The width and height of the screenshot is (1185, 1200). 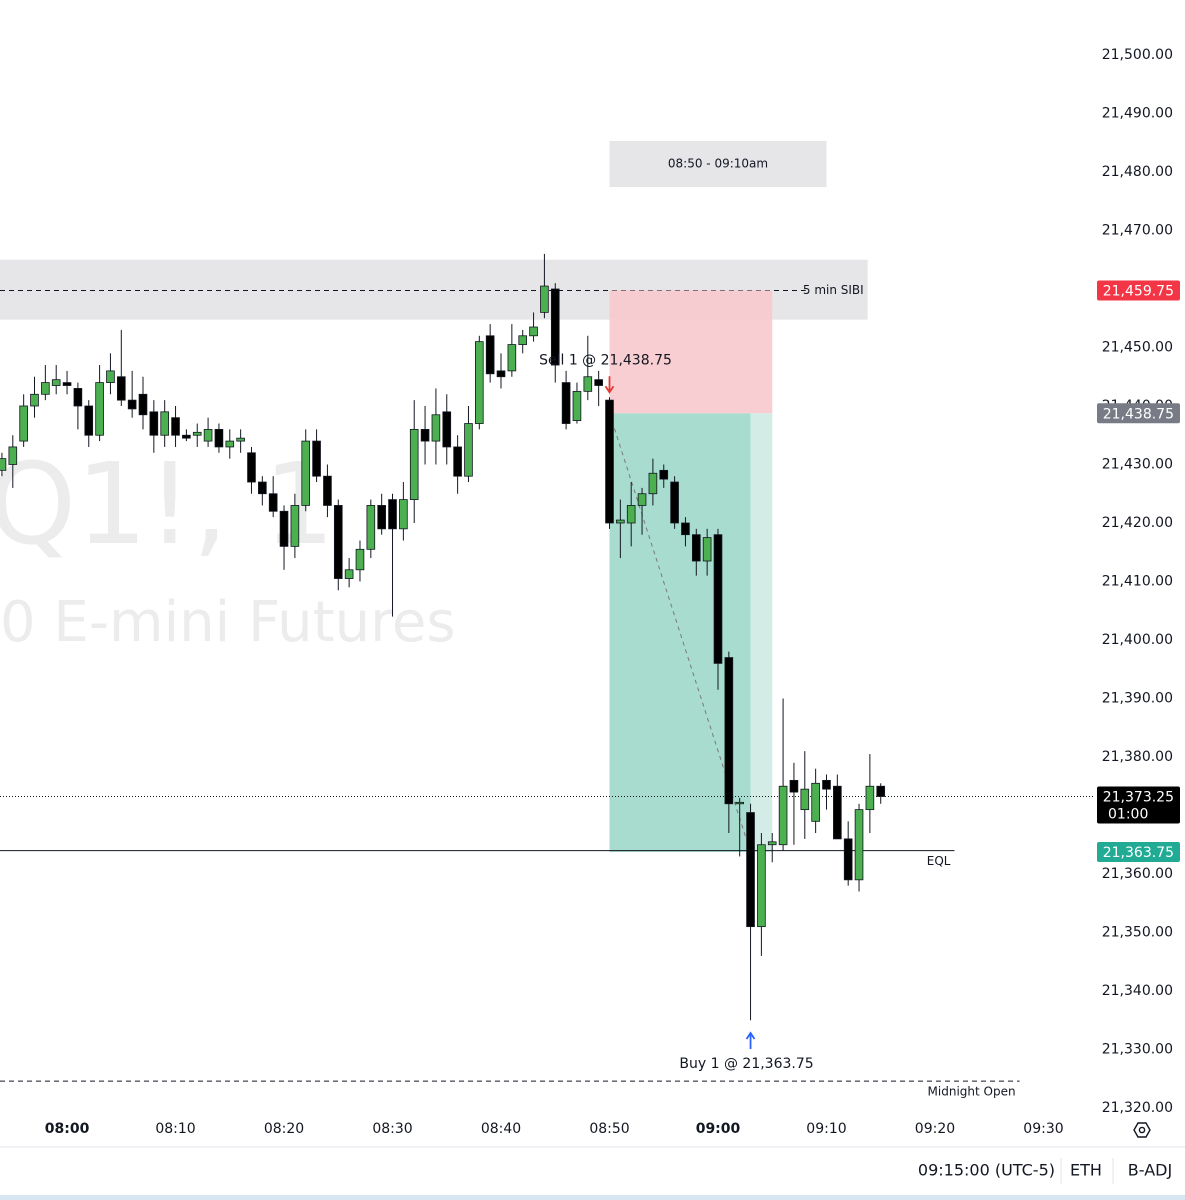 What do you see at coordinates (228, 622) in the screenshot?
I see `watermark-description: 0 E-mini Futures` at bounding box center [228, 622].